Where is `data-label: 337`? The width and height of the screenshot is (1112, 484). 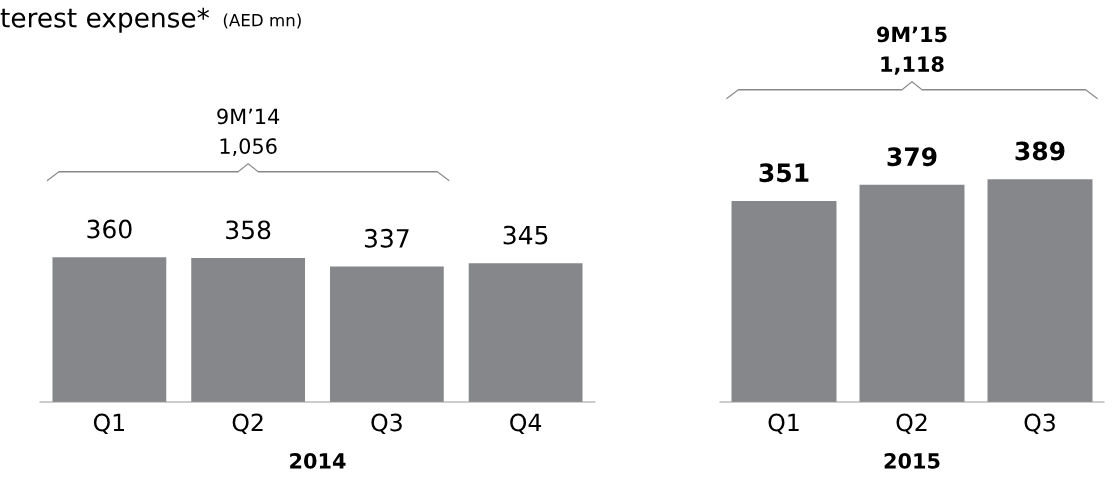 data-label: 337 is located at coordinates (386, 238).